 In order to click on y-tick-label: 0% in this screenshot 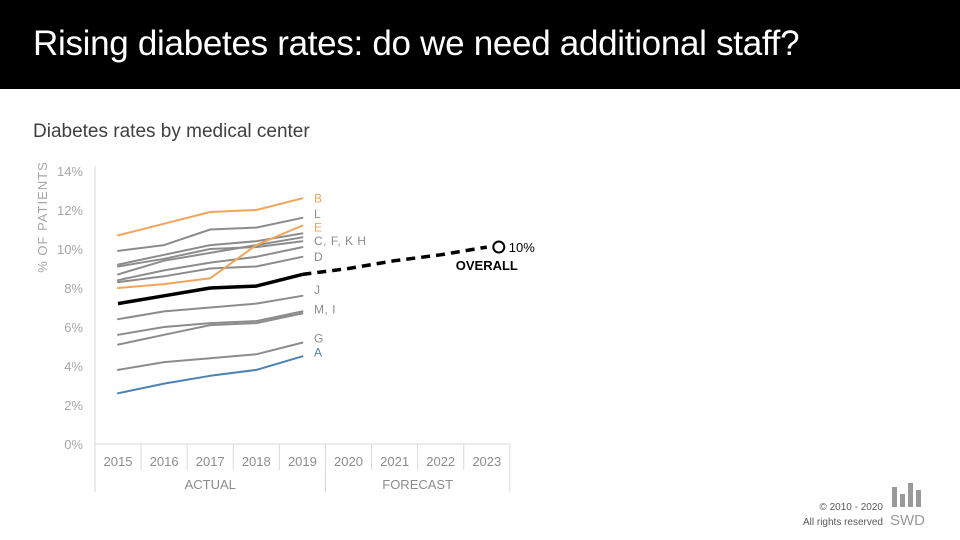, I will do `click(73, 444)`.